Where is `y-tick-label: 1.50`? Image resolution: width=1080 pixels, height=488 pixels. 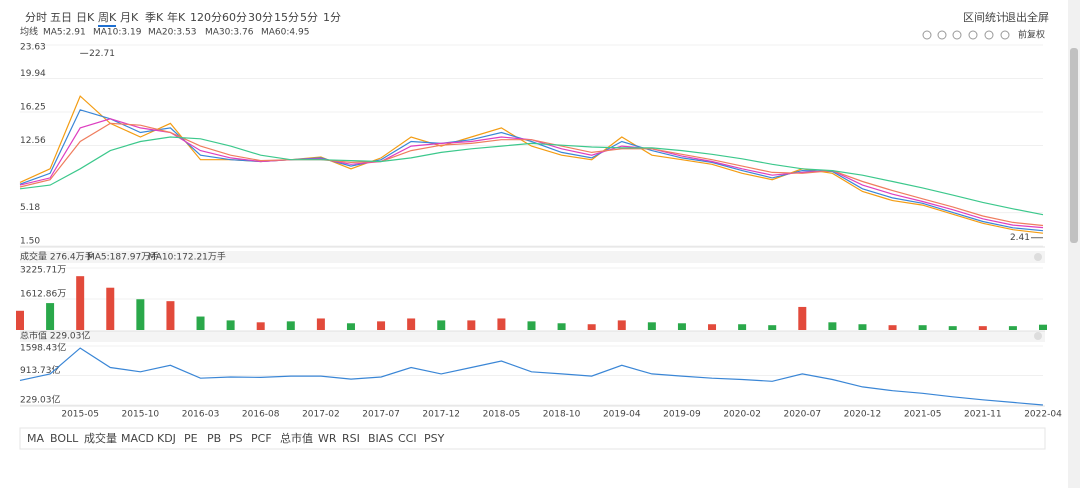 y-tick-label: 1.50 is located at coordinates (30, 242).